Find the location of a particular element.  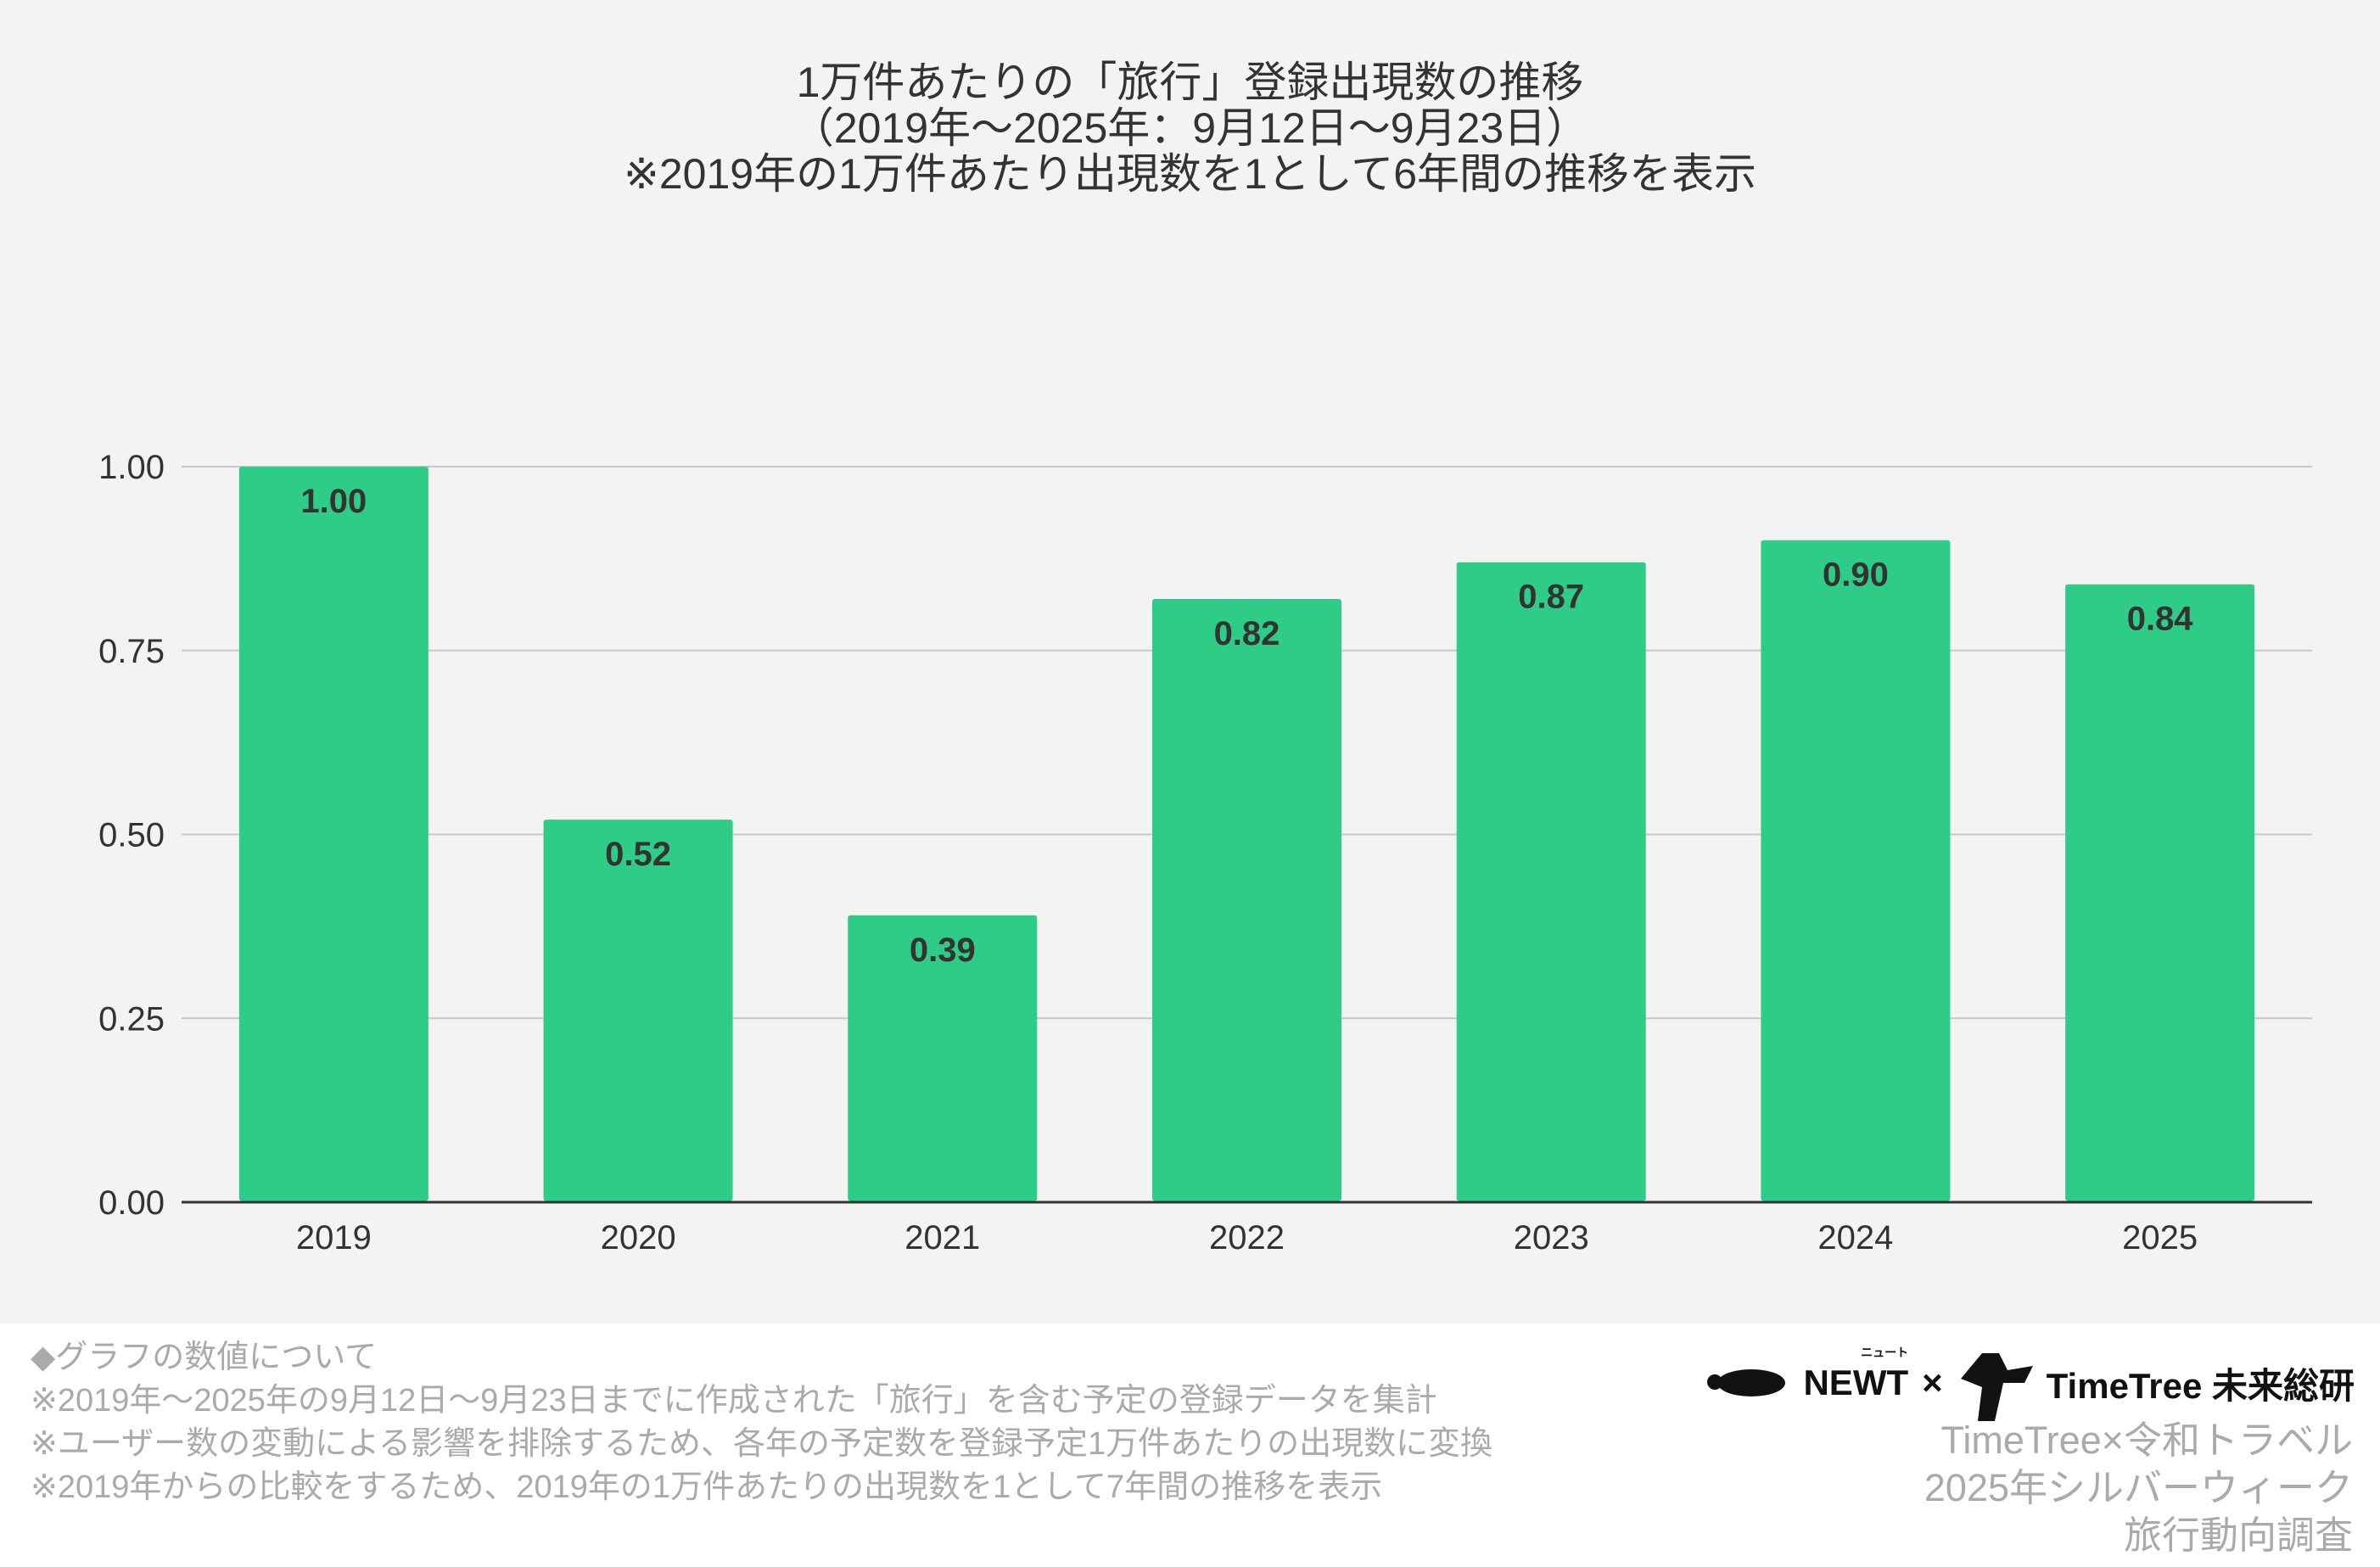

title-line-1: 1万件あたりの「旅行」登録出現数の推移 is located at coordinates (1190, 83).